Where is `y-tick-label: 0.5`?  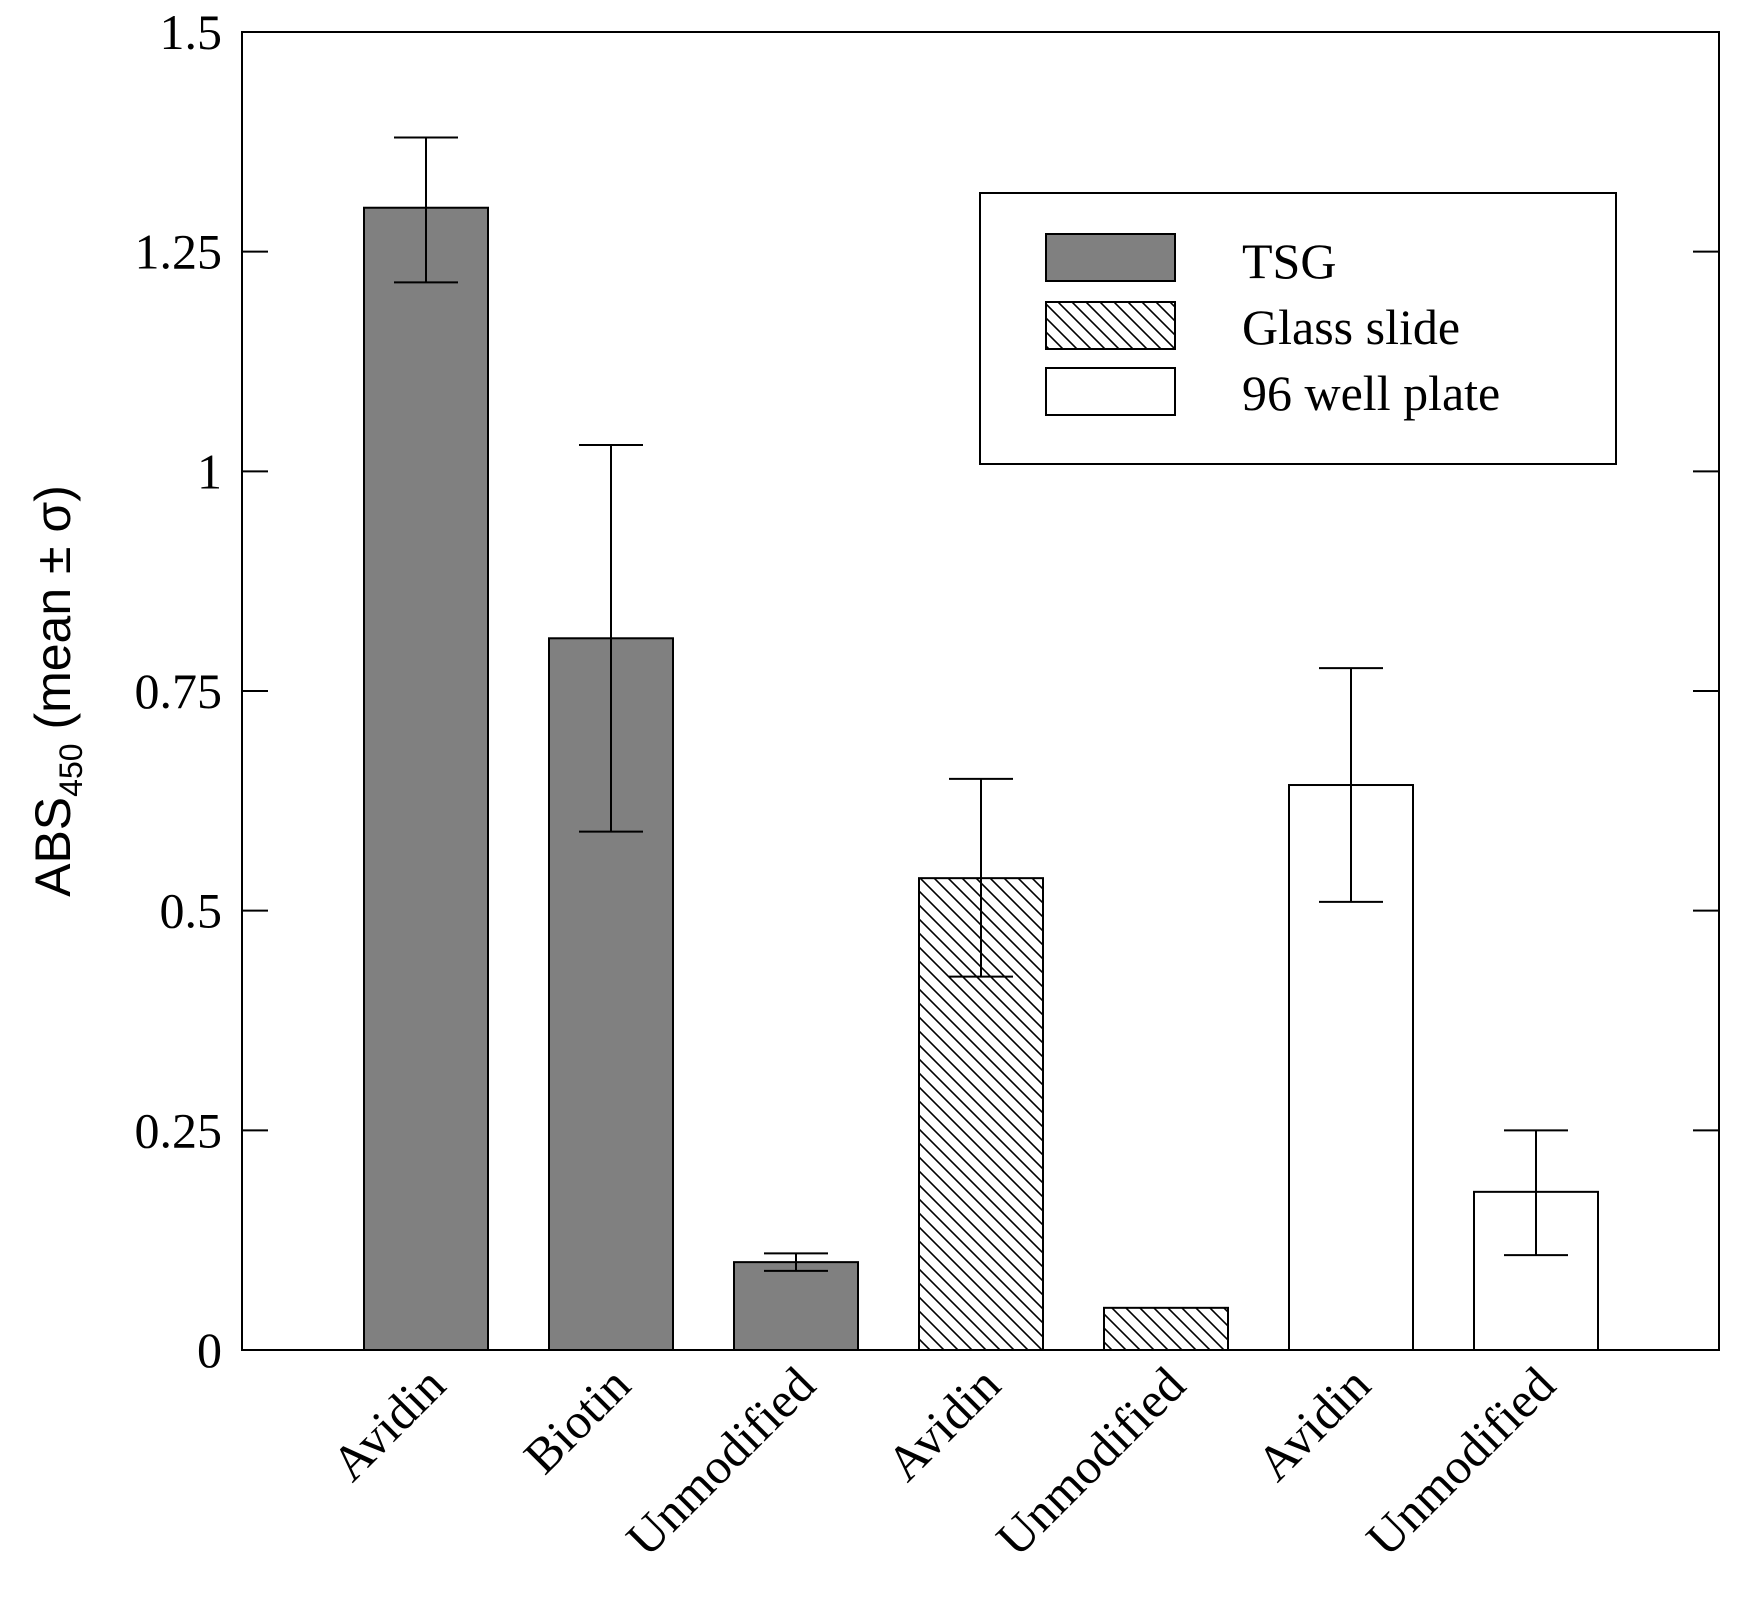
y-tick-label: 0.5 is located at coordinates (191, 911).